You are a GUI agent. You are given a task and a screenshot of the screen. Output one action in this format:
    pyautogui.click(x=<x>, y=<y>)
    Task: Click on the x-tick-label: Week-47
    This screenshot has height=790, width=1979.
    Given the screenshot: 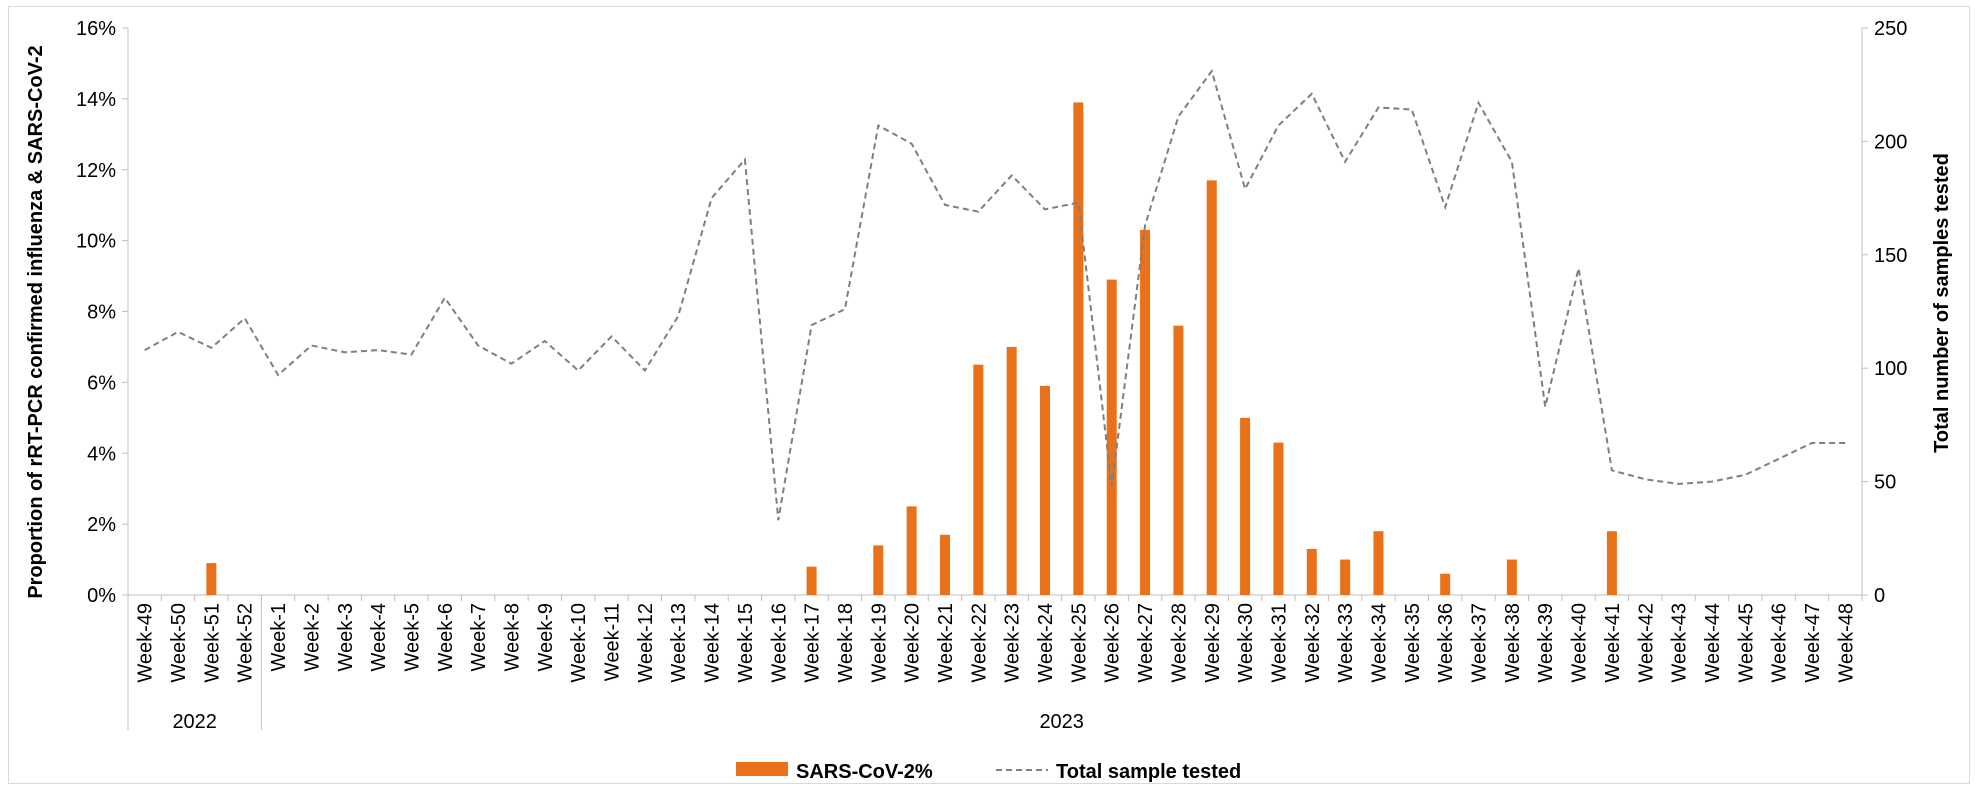 What is the action you would take?
    pyautogui.click(x=1813, y=643)
    